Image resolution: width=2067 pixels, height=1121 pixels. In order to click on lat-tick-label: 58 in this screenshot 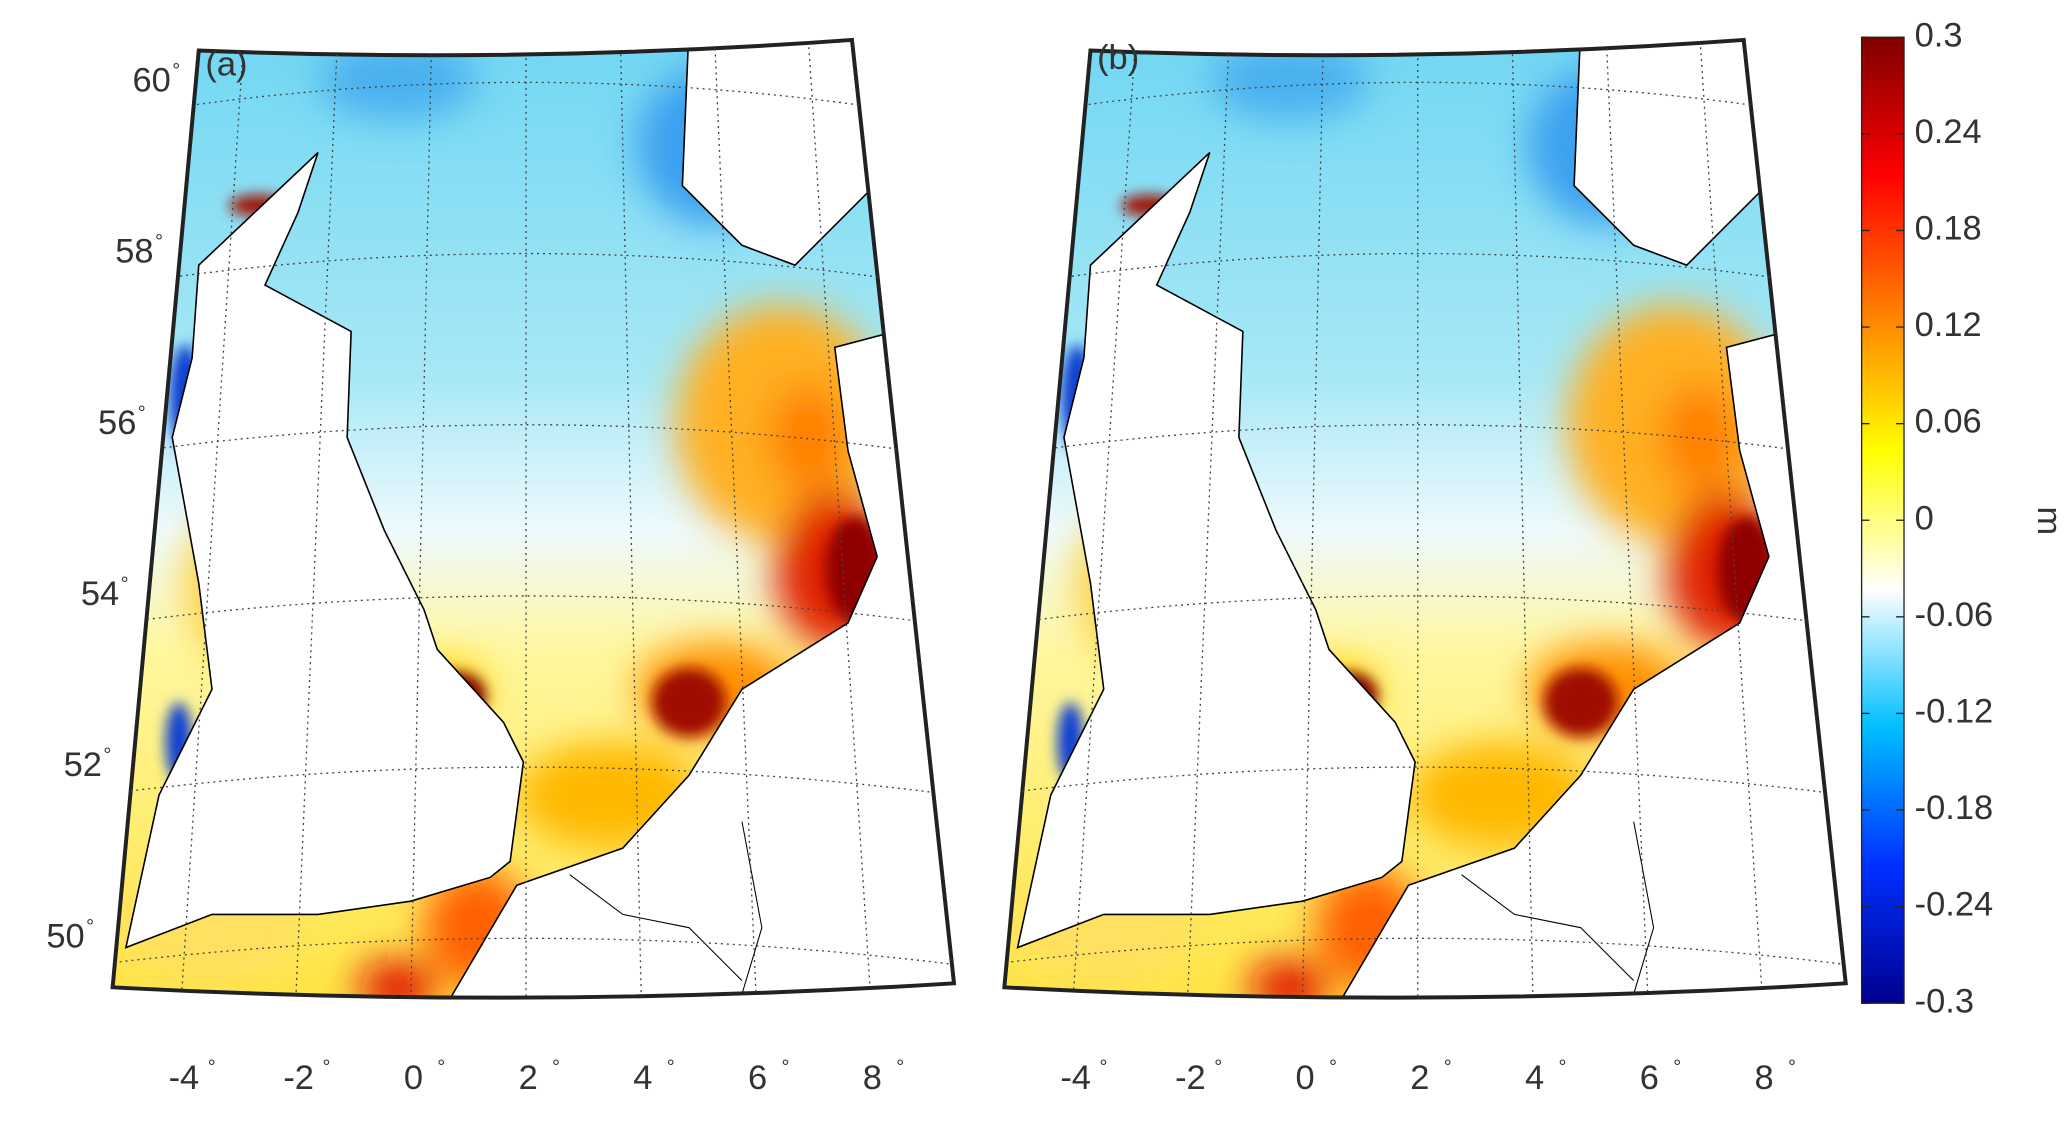, I will do `click(134, 252)`.